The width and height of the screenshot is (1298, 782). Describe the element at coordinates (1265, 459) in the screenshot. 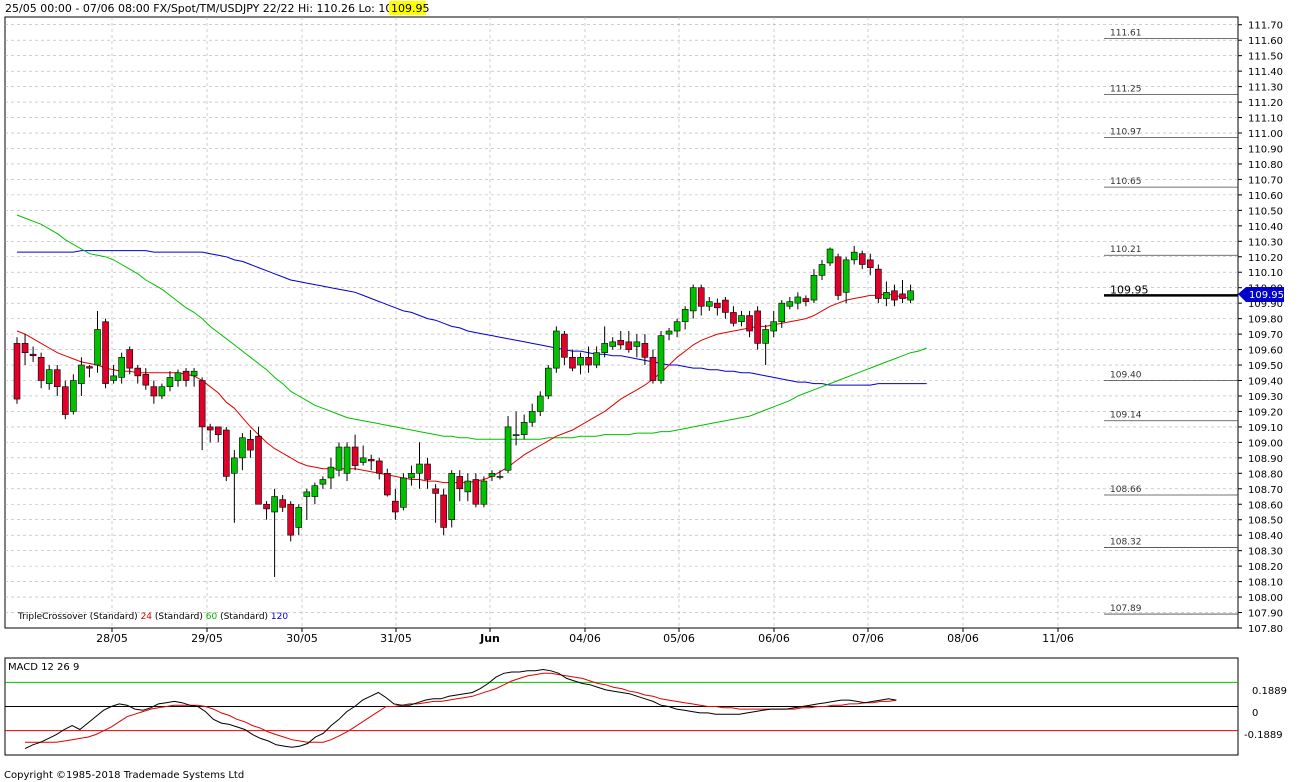

I see `y-tick-label: 108.90` at that location.